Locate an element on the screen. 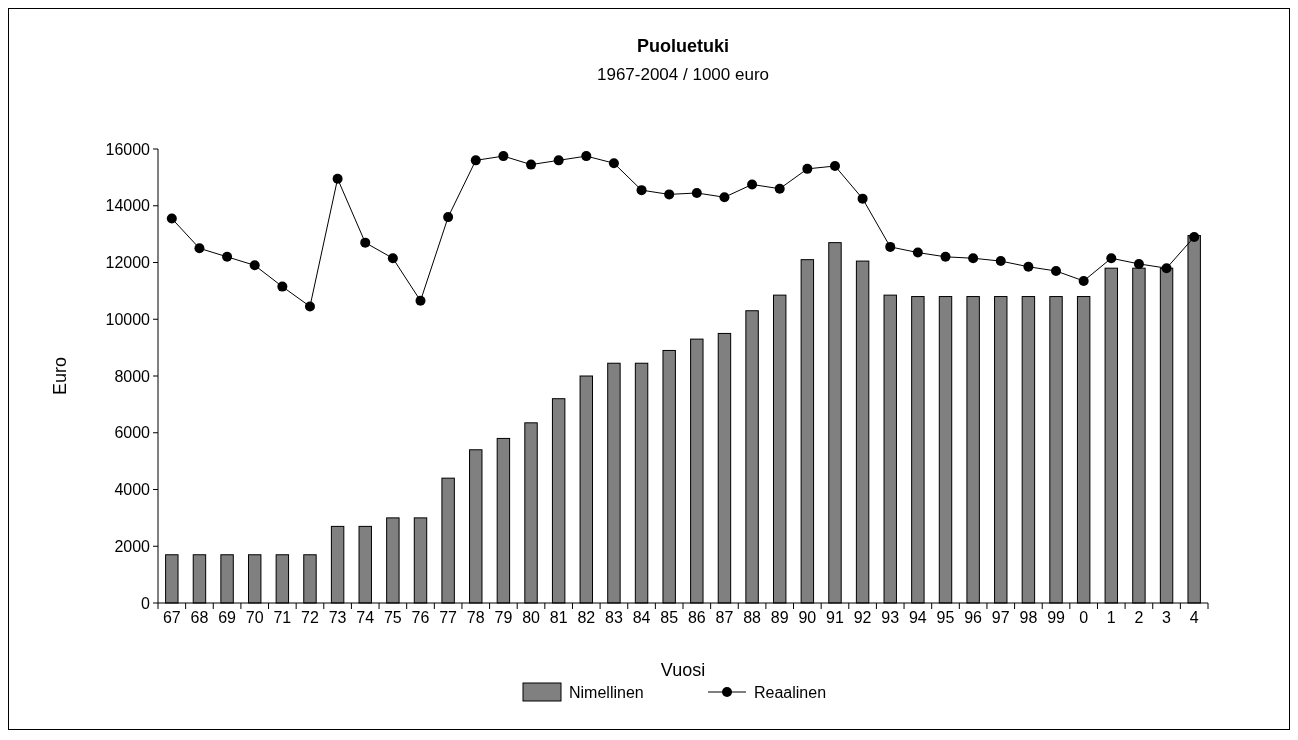  chart-title: Puoluetuki is located at coordinates (683, 46).